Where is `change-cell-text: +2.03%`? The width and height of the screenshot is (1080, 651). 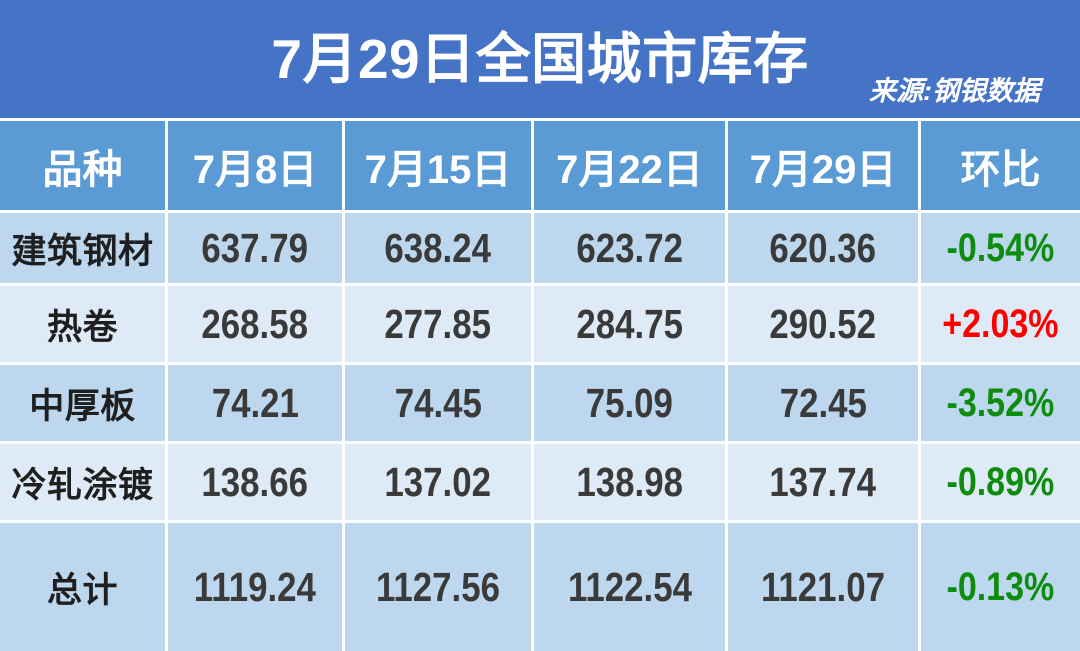 change-cell-text: +2.03% is located at coordinates (1000, 323).